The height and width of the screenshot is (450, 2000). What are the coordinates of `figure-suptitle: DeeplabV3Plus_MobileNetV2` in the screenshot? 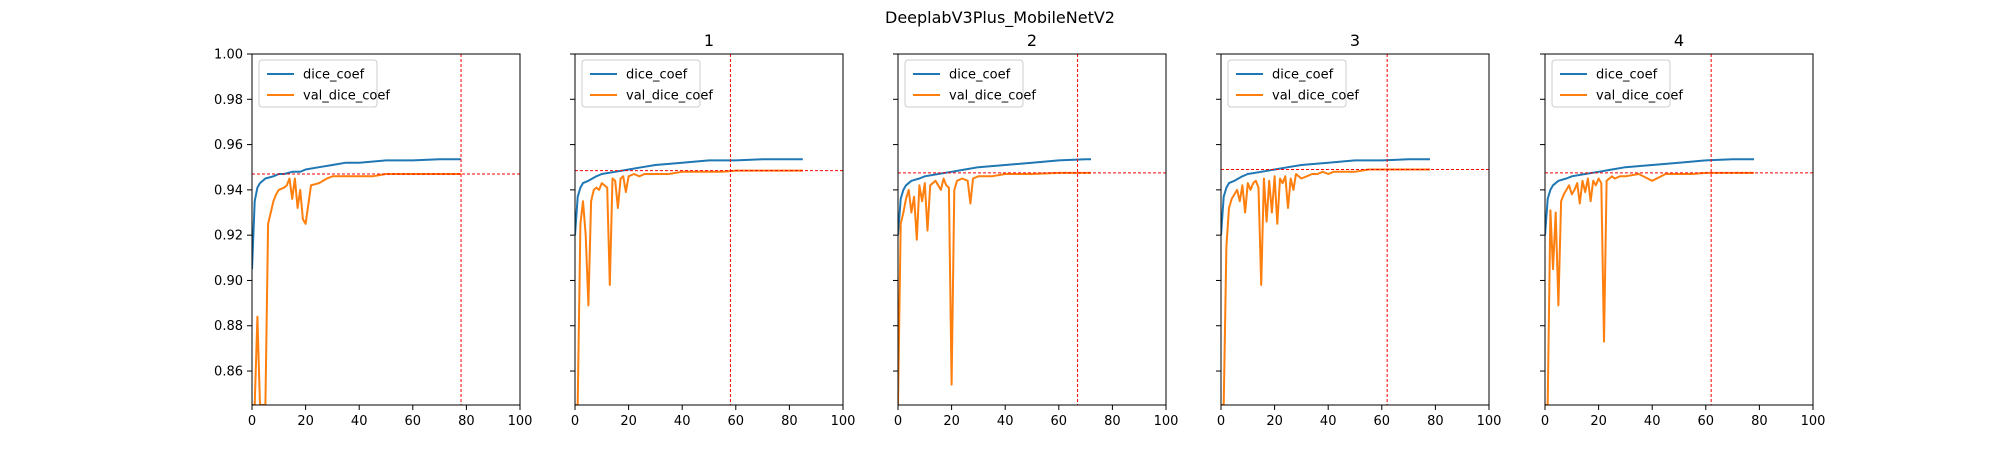 It's located at (1000, 18).